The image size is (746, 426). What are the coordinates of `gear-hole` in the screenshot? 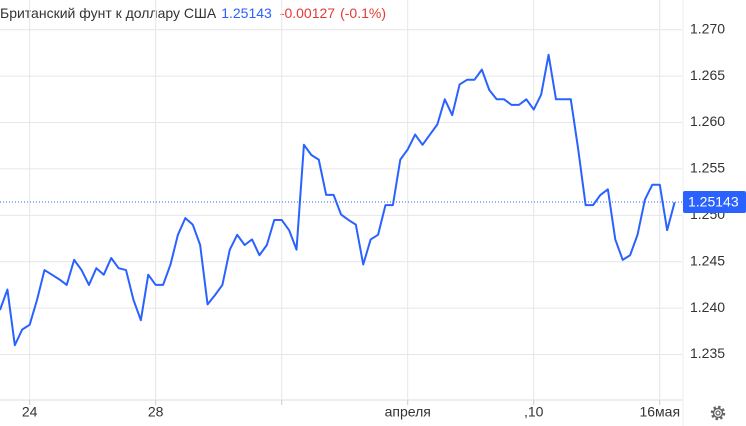 It's located at (718, 413).